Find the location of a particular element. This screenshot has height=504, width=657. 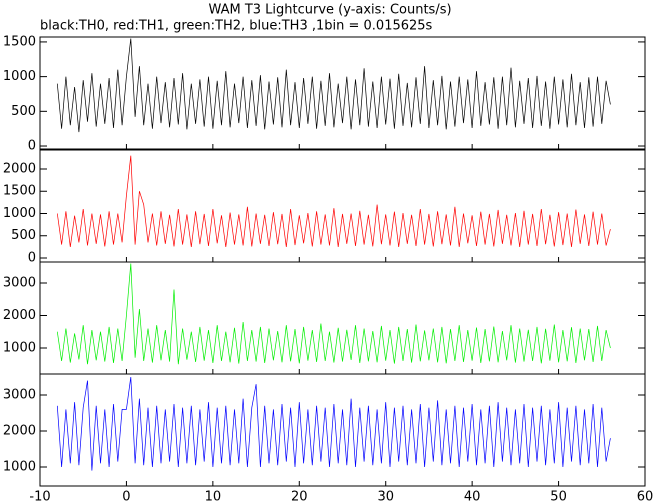

x-tick-label: 40 is located at coordinates (472, 497).